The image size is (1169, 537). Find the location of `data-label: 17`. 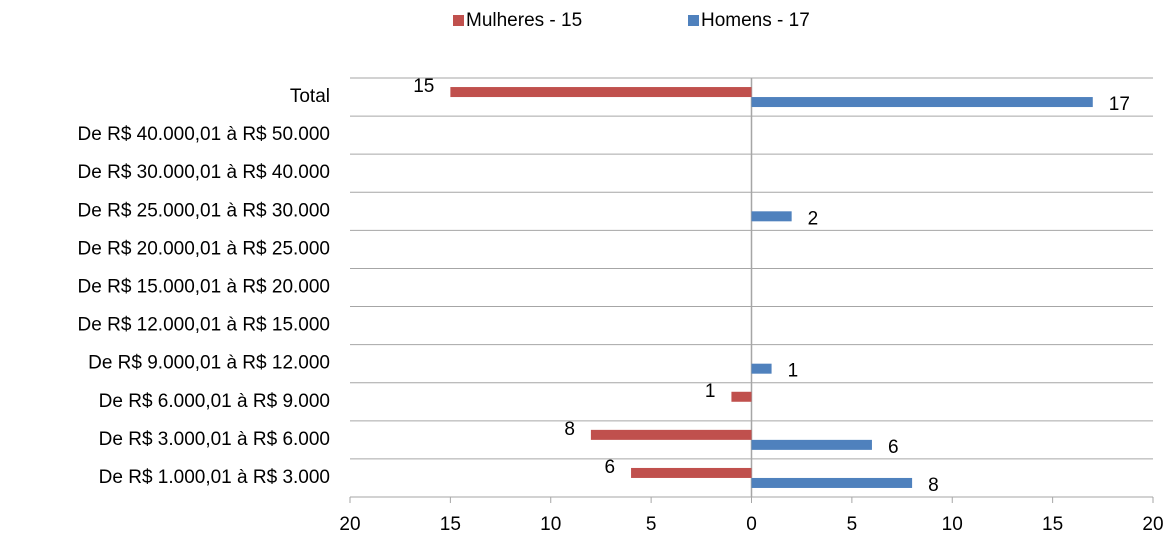

data-label: 17 is located at coordinates (1119, 104).